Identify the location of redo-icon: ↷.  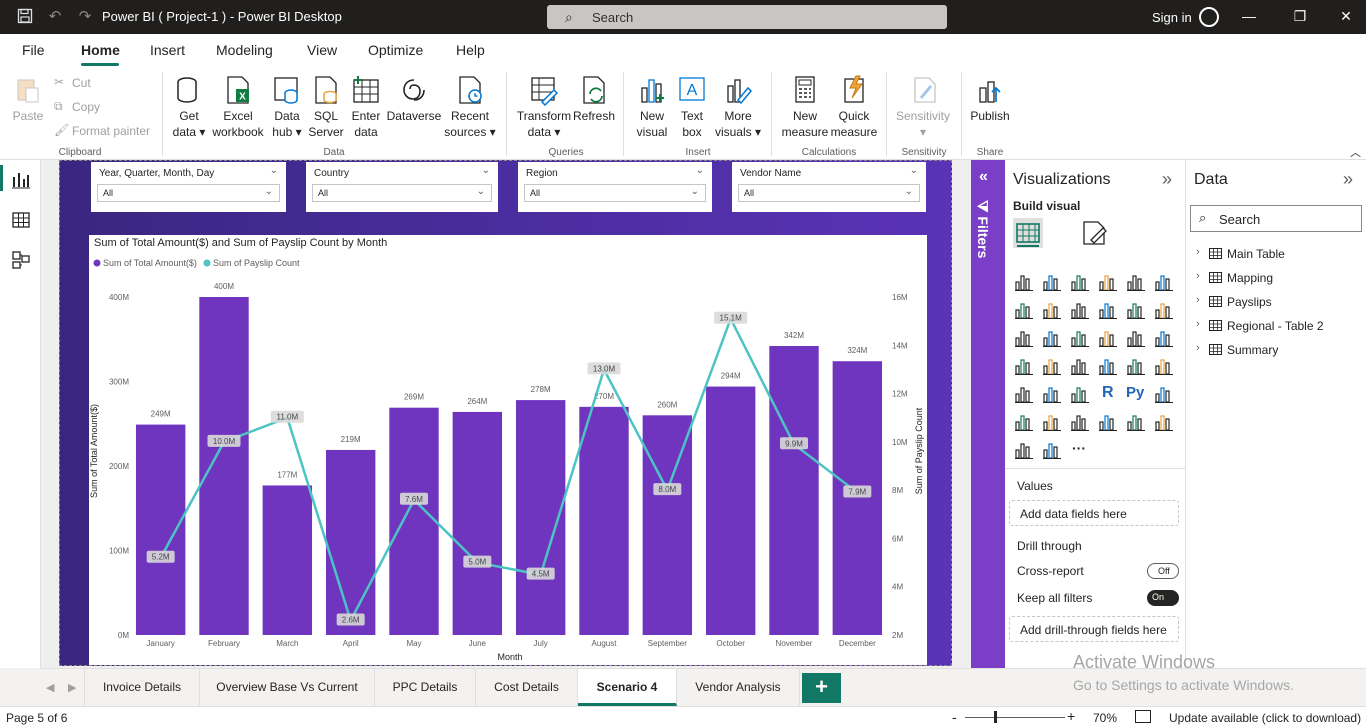
(85, 16).